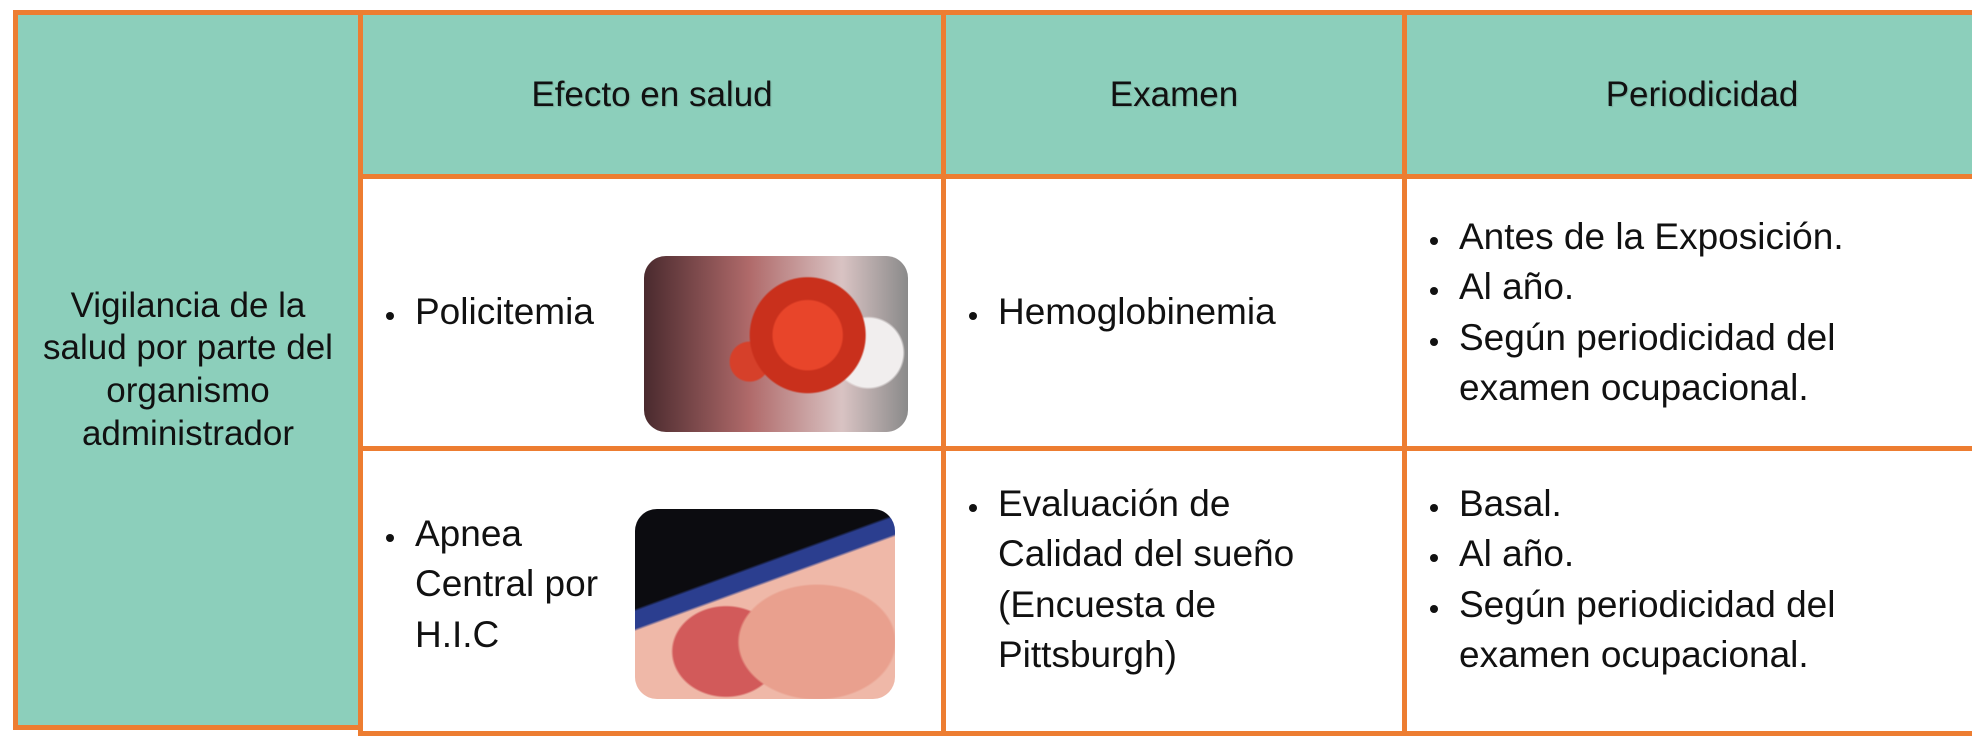 The image size is (1972, 736). I want to click on header-cell: Examen, so click(1174, 94).